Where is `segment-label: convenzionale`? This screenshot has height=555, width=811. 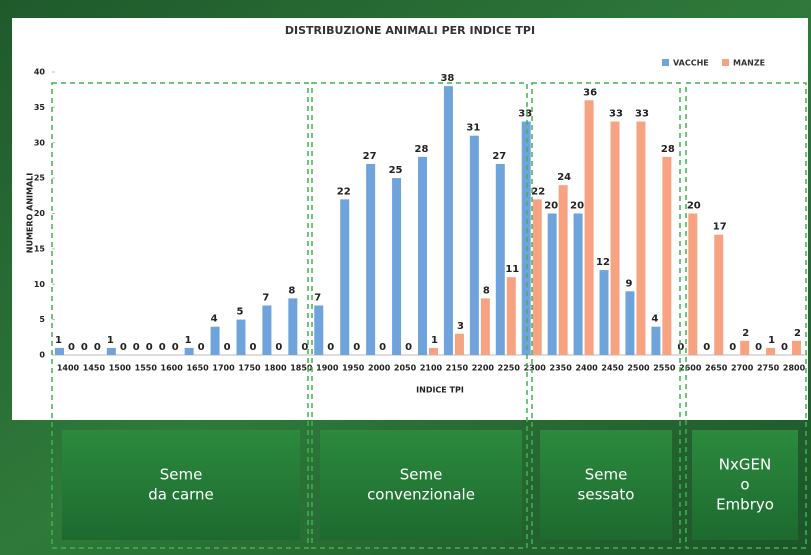
segment-label: convenzionale is located at coordinates (421, 495).